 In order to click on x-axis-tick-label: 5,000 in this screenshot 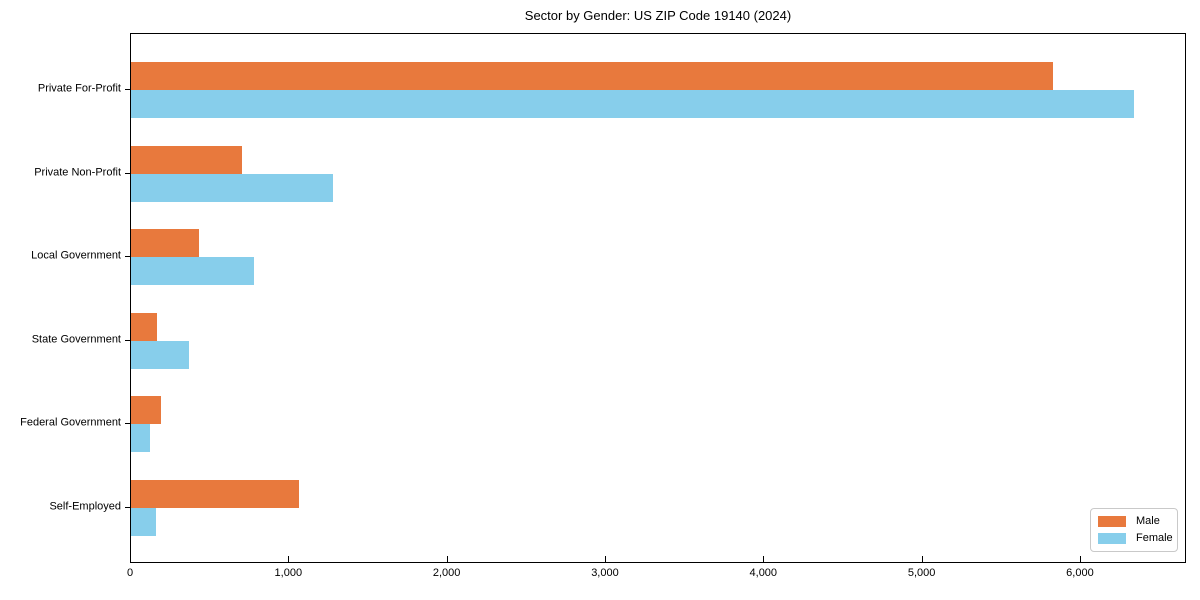, I will do `click(921, 573)`.